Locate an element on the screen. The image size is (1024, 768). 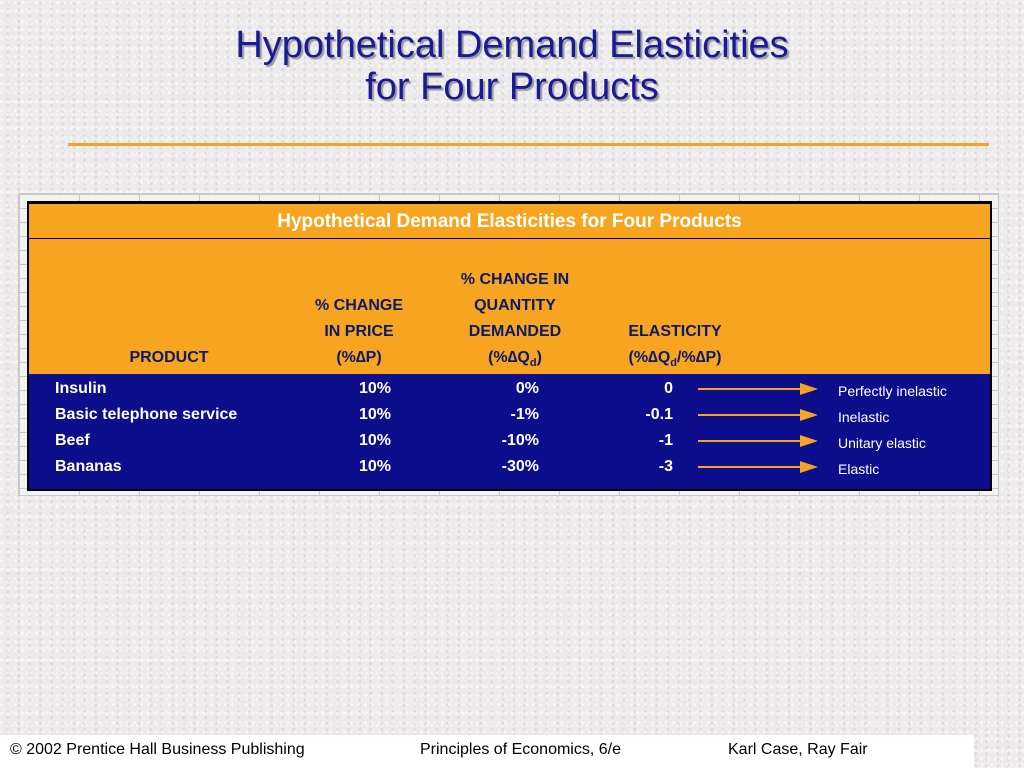
product-cell: Beef is located at coordinates (72, 440).